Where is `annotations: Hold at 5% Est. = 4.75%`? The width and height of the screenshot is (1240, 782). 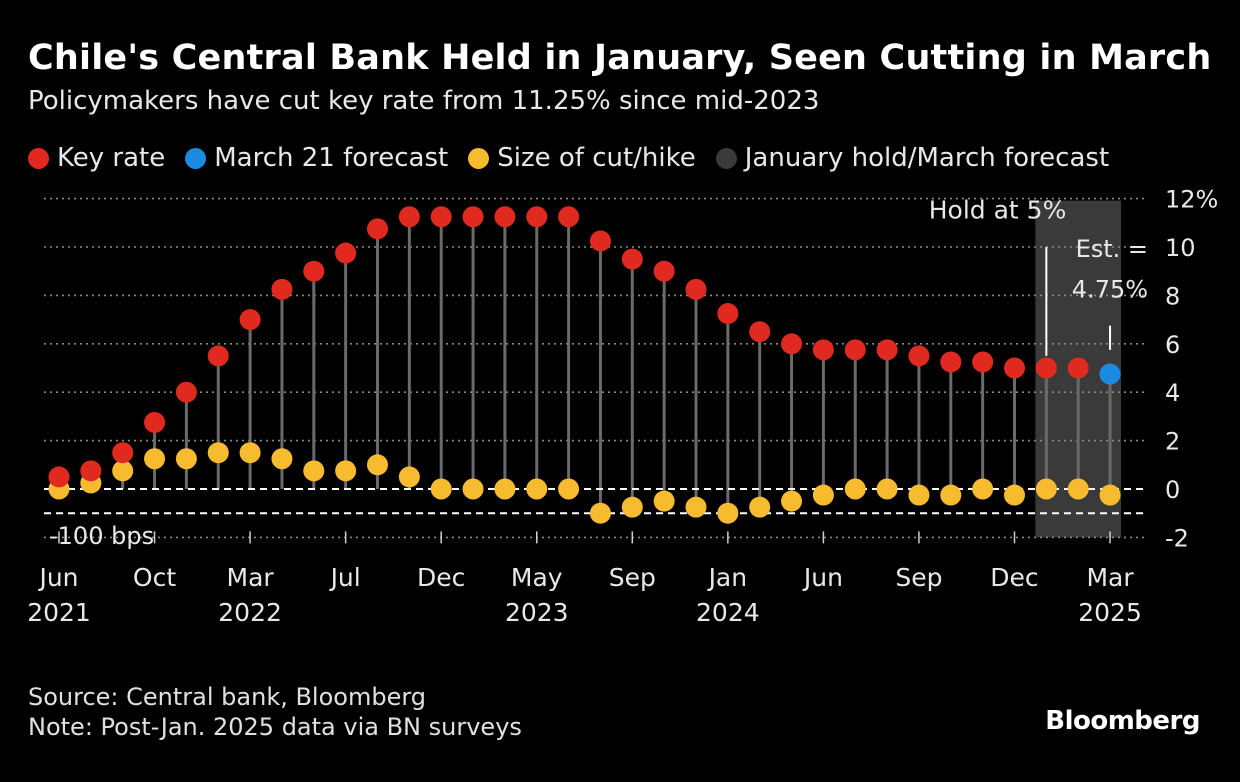 annotations: Hold at 5% Est. = 4.75% is located at coordinates (1038, 276).